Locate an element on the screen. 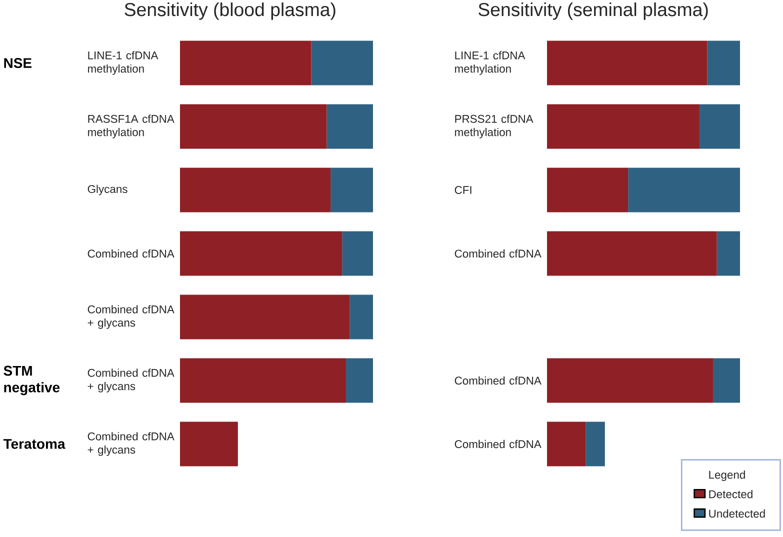  legend-label: Detected is located at coordinates (730, 494).